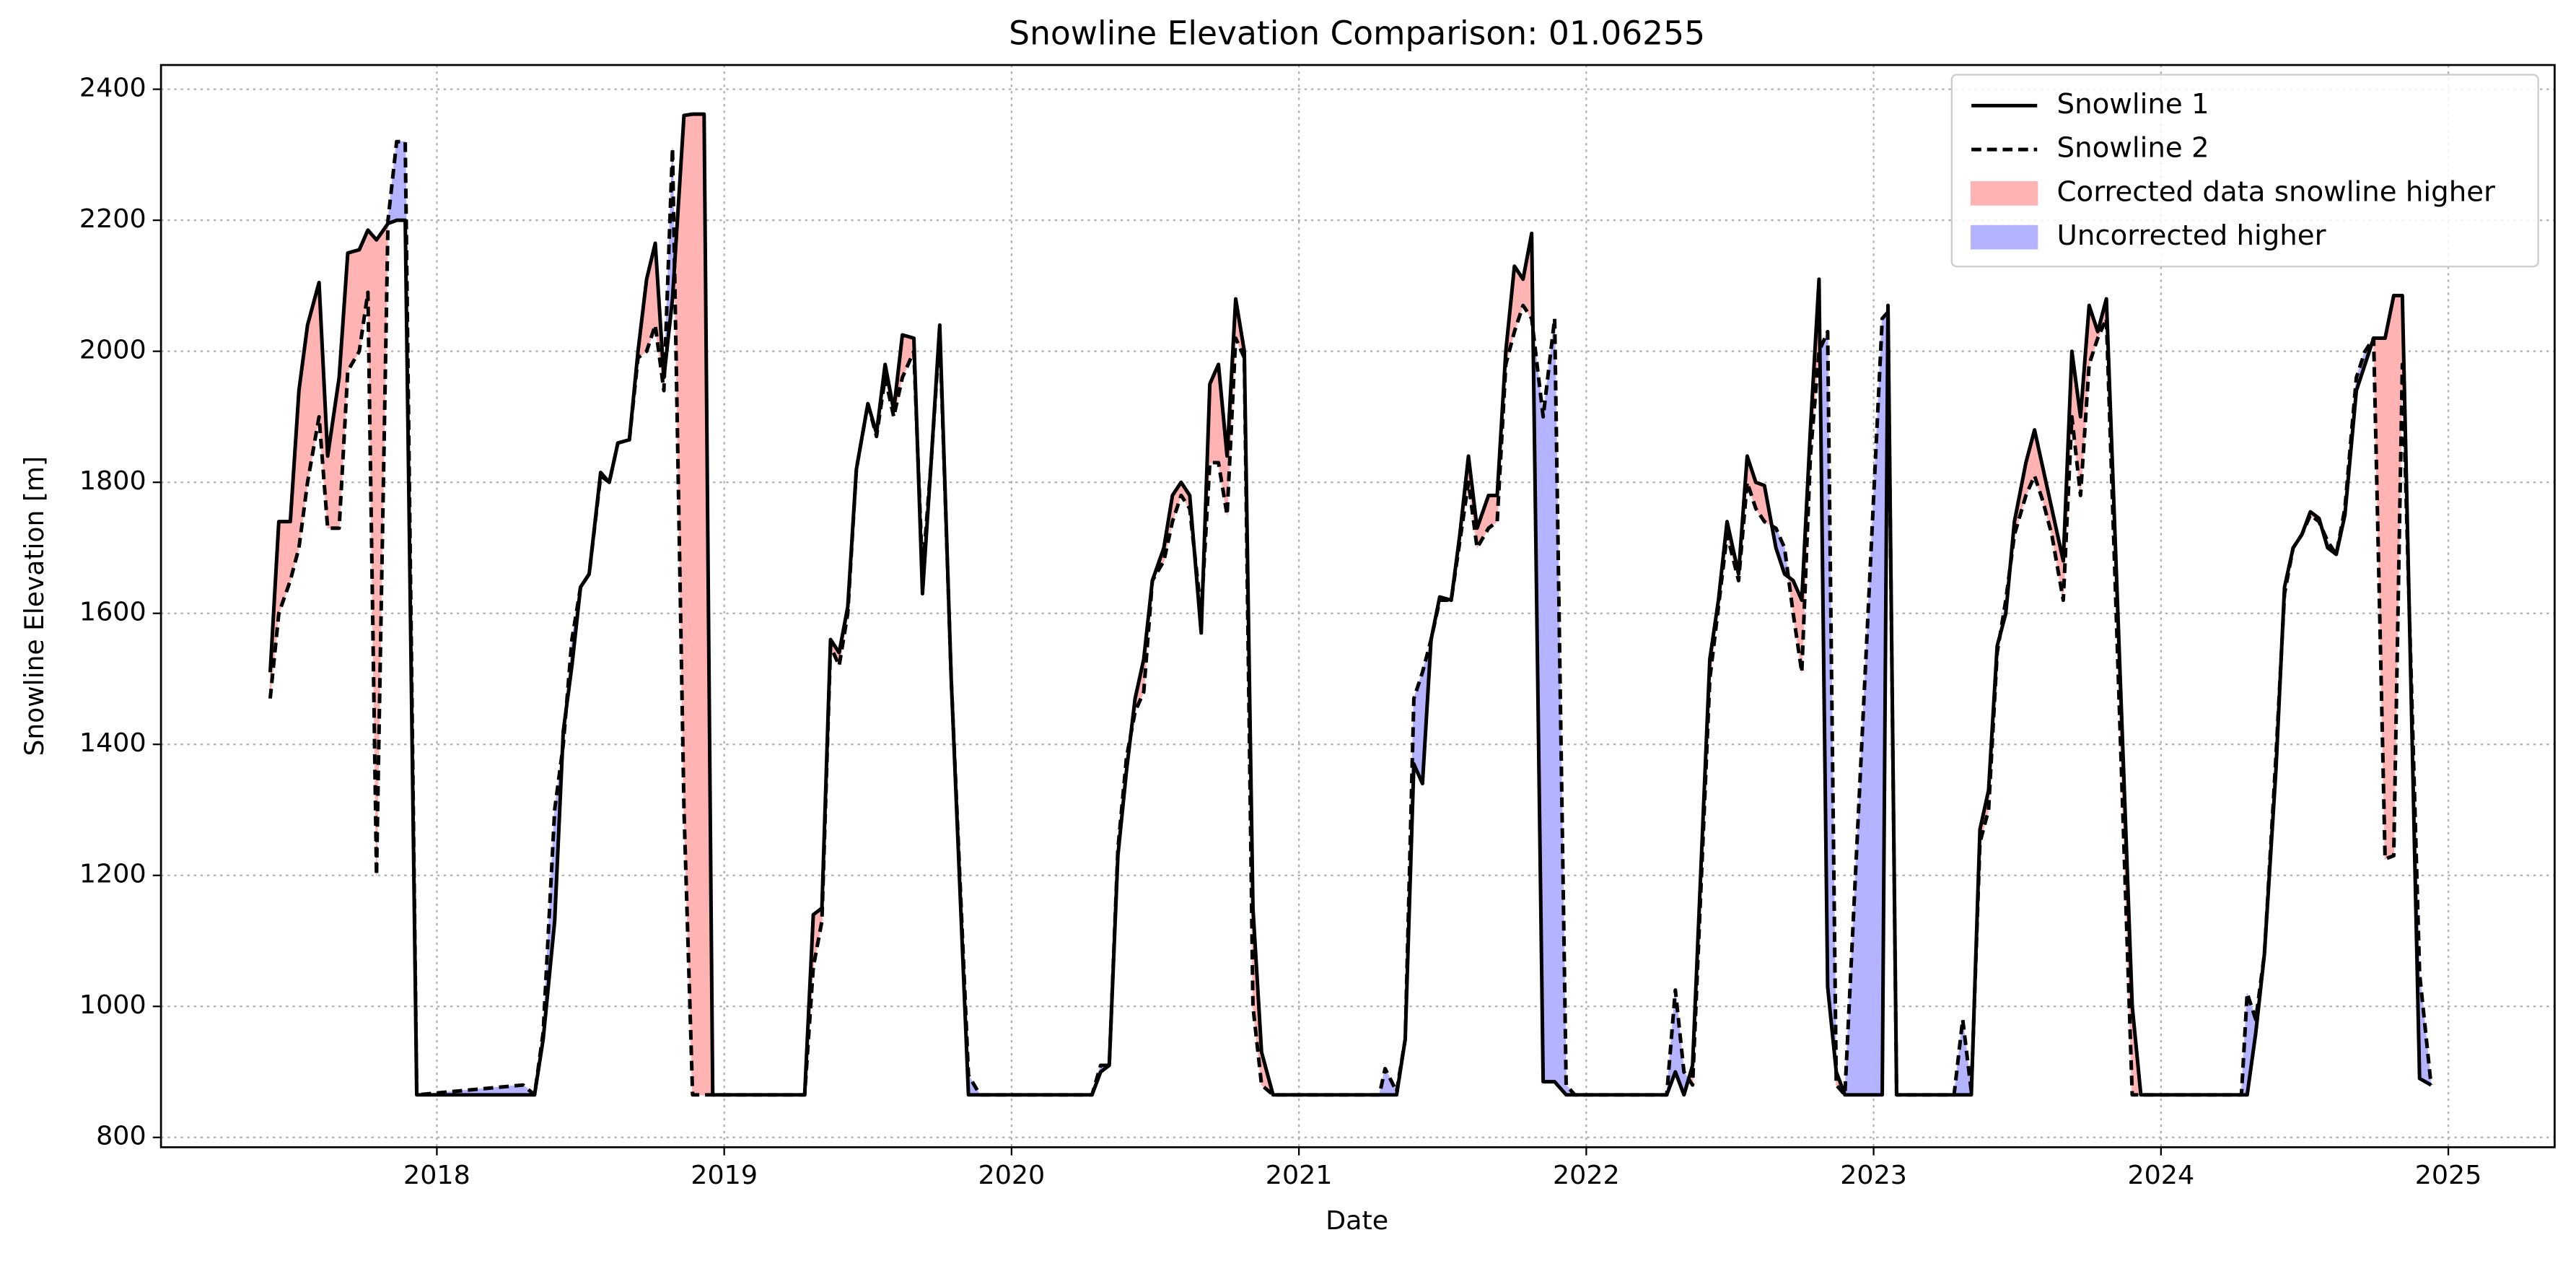 The image size is (2576, 1274). What do you see at coordinates (112, 87) in the screenshot?
I see `y-tick-label: 2400` at bounding box center [112, 87].